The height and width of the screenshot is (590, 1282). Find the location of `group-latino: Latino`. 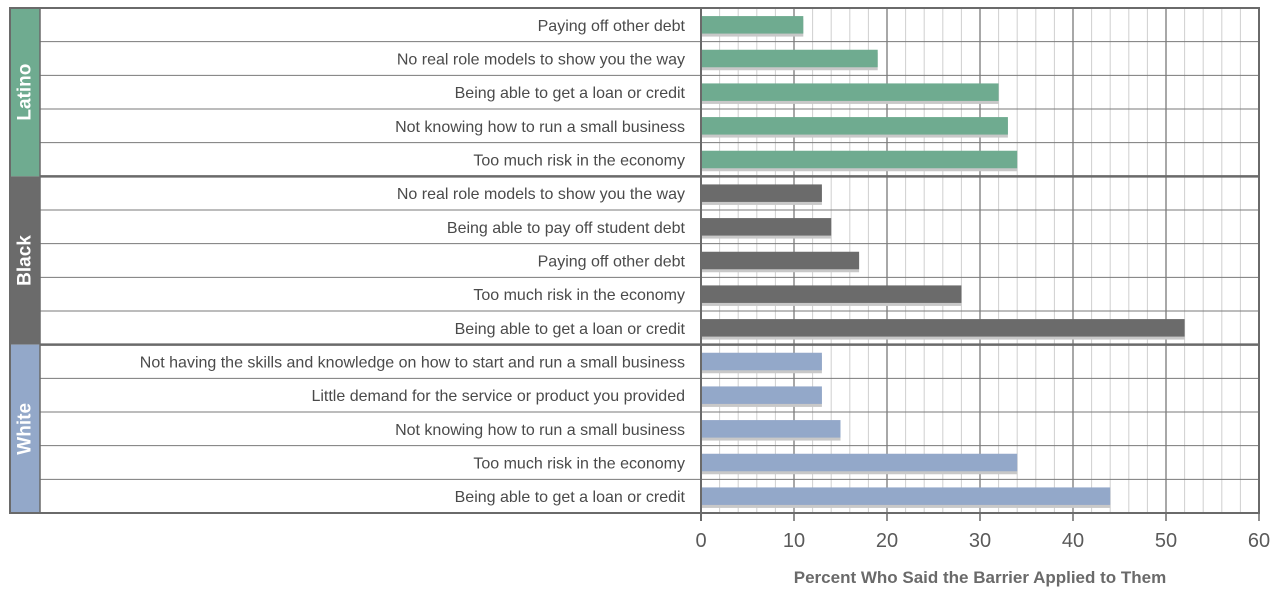

group-latino: Latino is located at coordinates (25, 92).